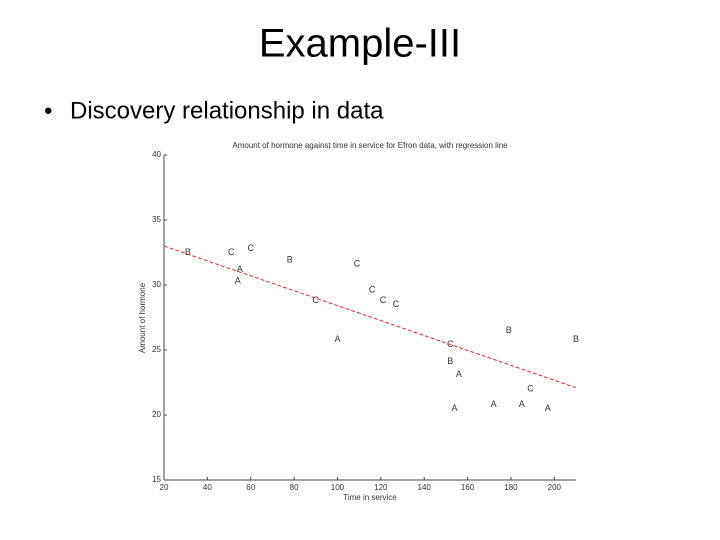 The width and height of the screenshot is (720, 540). I want to click on x-tick-label: 100, so click(338, 487).